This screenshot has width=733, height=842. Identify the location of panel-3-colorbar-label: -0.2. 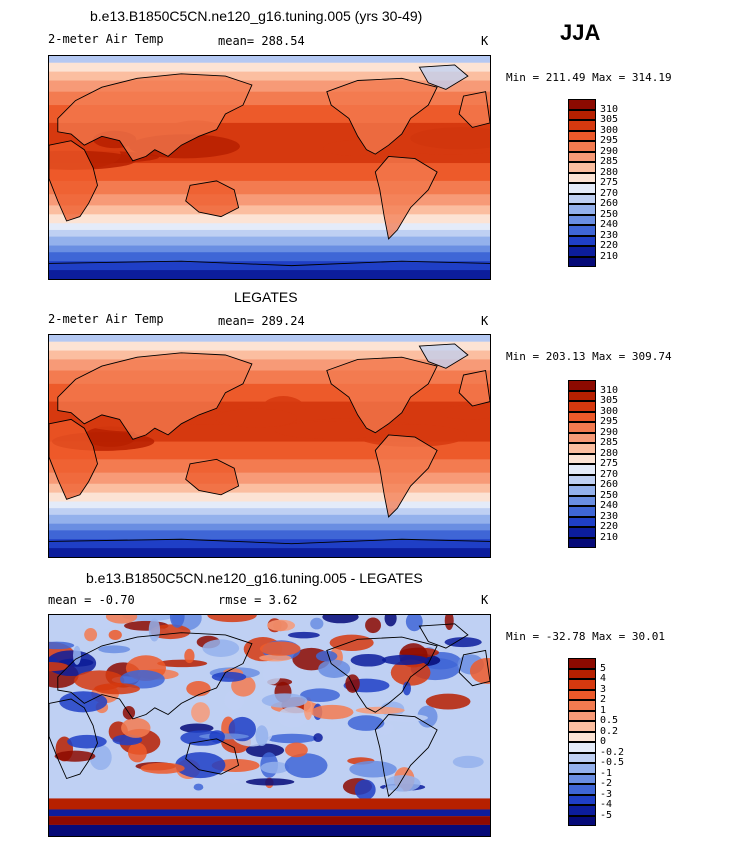
(612, 752).